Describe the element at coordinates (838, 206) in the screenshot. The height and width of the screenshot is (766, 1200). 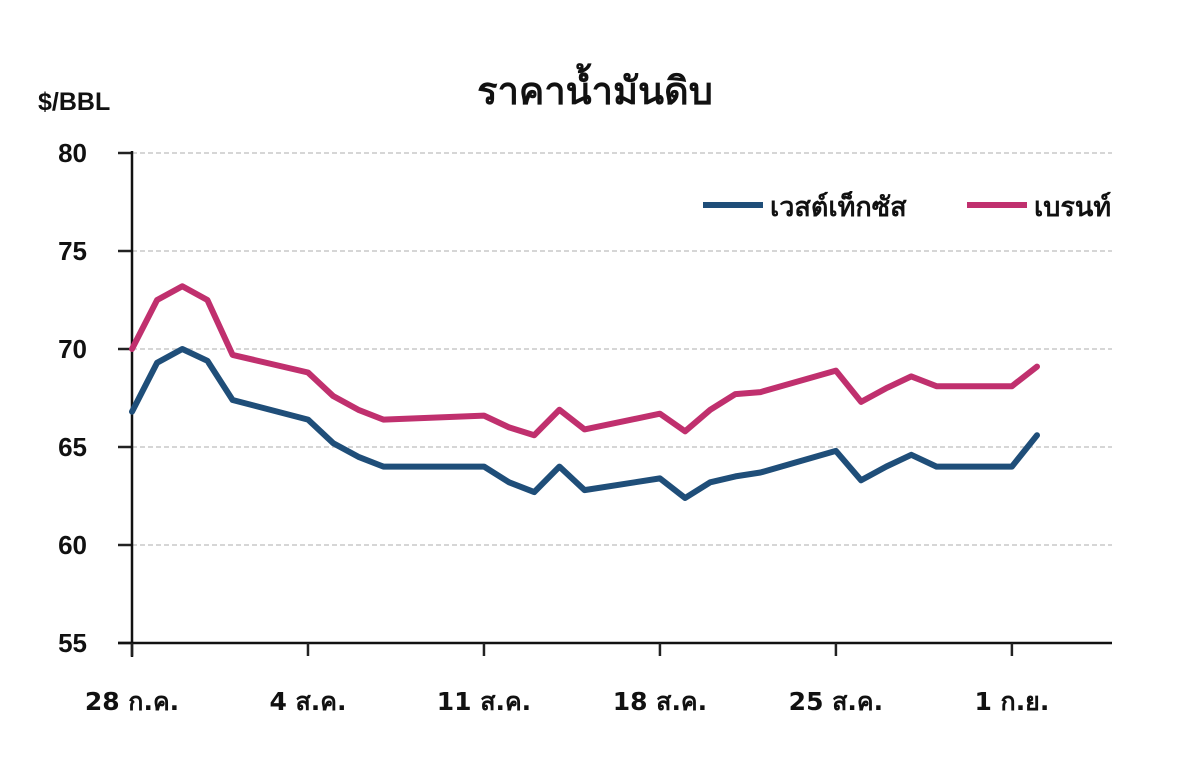
I see `legend-label-wti: เวสต์เท็กซัส` at that location.